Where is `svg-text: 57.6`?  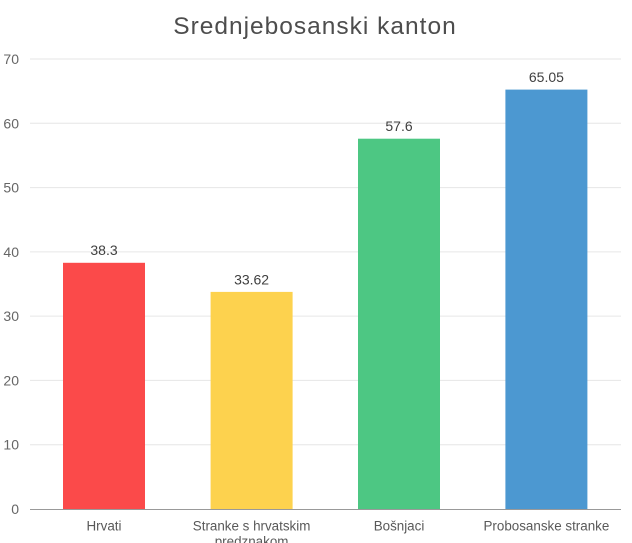 svg-text: 57.6 is located at coordinates (398, 126).